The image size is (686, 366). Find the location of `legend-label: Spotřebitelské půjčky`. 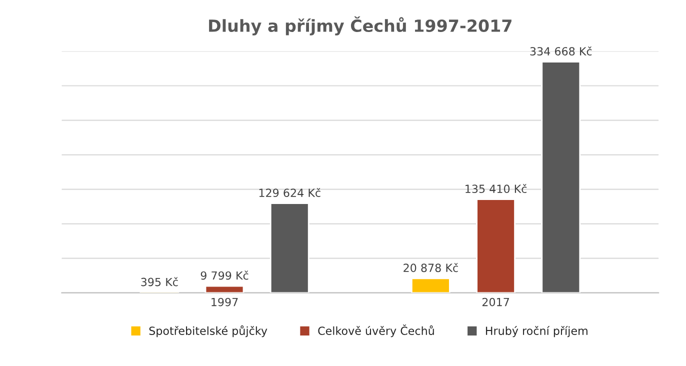

legend-label: Spotřebitelské půjčky is located at coordinates (208, 331).